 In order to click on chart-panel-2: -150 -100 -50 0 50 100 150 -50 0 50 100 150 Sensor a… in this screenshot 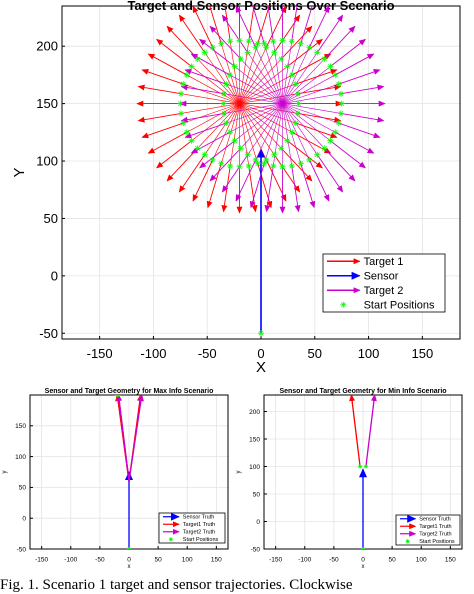, I will do `click(115, 479)`.